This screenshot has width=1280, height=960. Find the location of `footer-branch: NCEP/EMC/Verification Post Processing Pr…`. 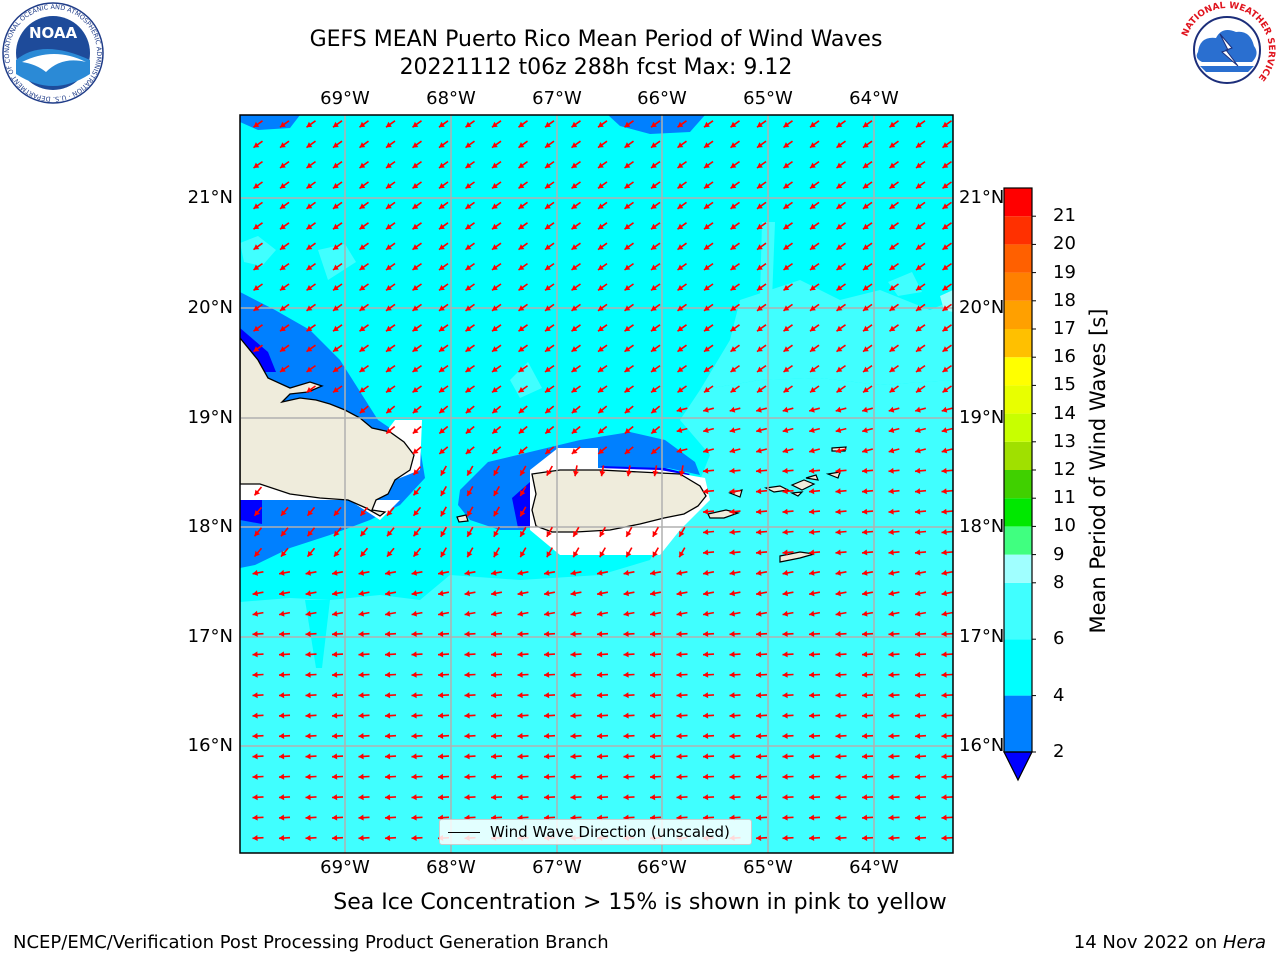

footer-branch: NCEP/EMC/Verification Post Processing Pr… is located at coordinates (311, 942).